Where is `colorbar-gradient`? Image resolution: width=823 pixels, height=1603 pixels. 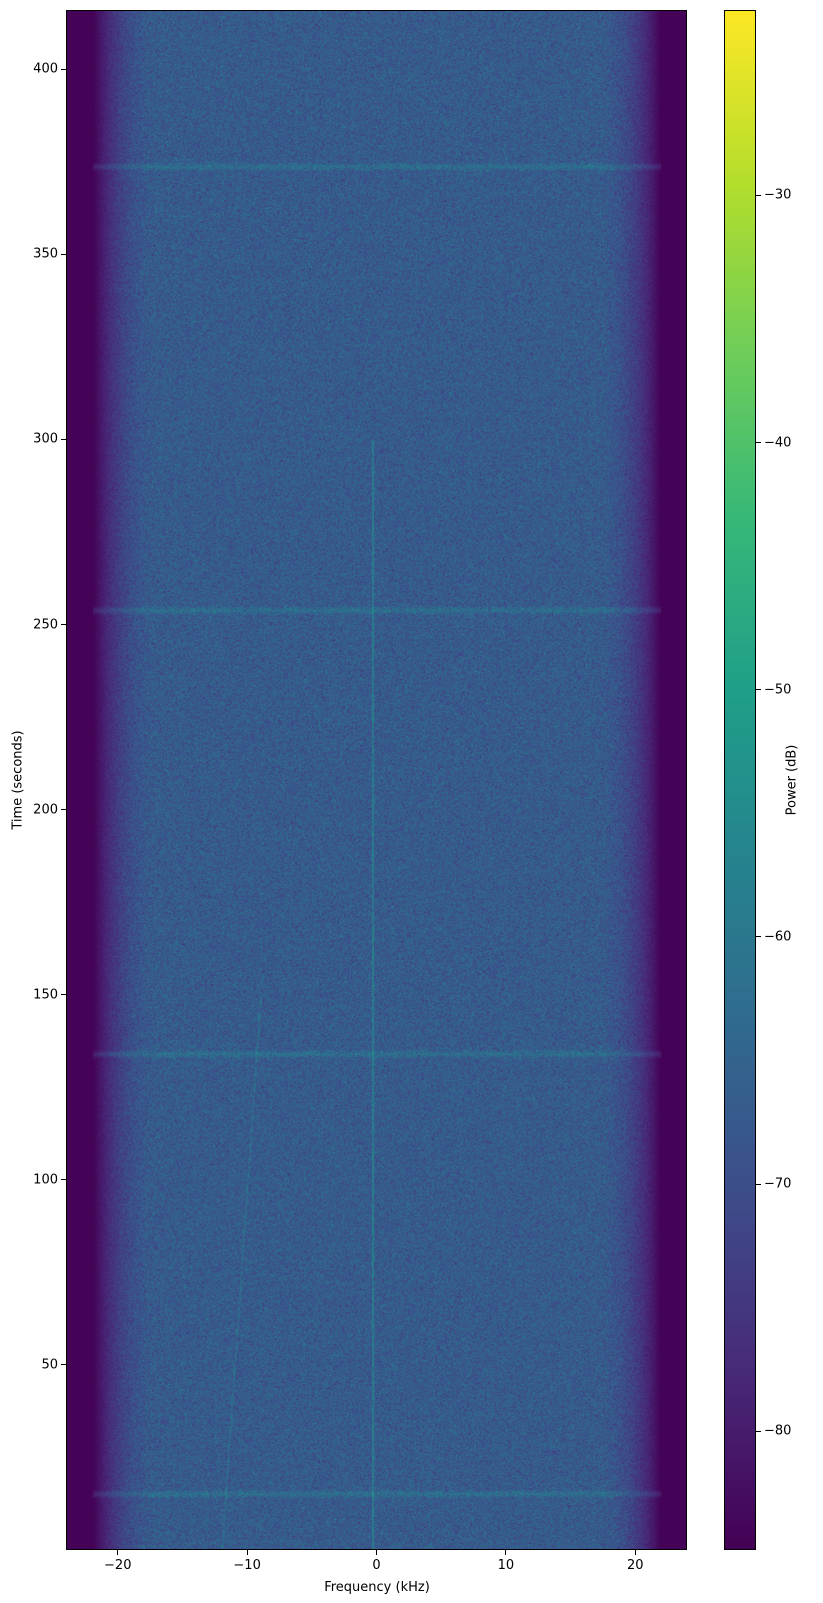
colorbar-gradient is located at coordinates (740, 780).